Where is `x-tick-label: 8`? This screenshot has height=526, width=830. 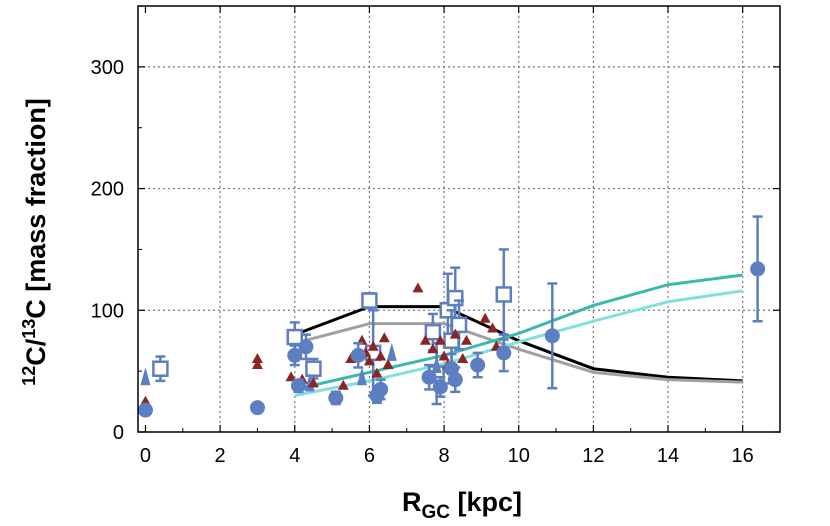 x-tick-label: 8 is located at coordinates (444, 456).